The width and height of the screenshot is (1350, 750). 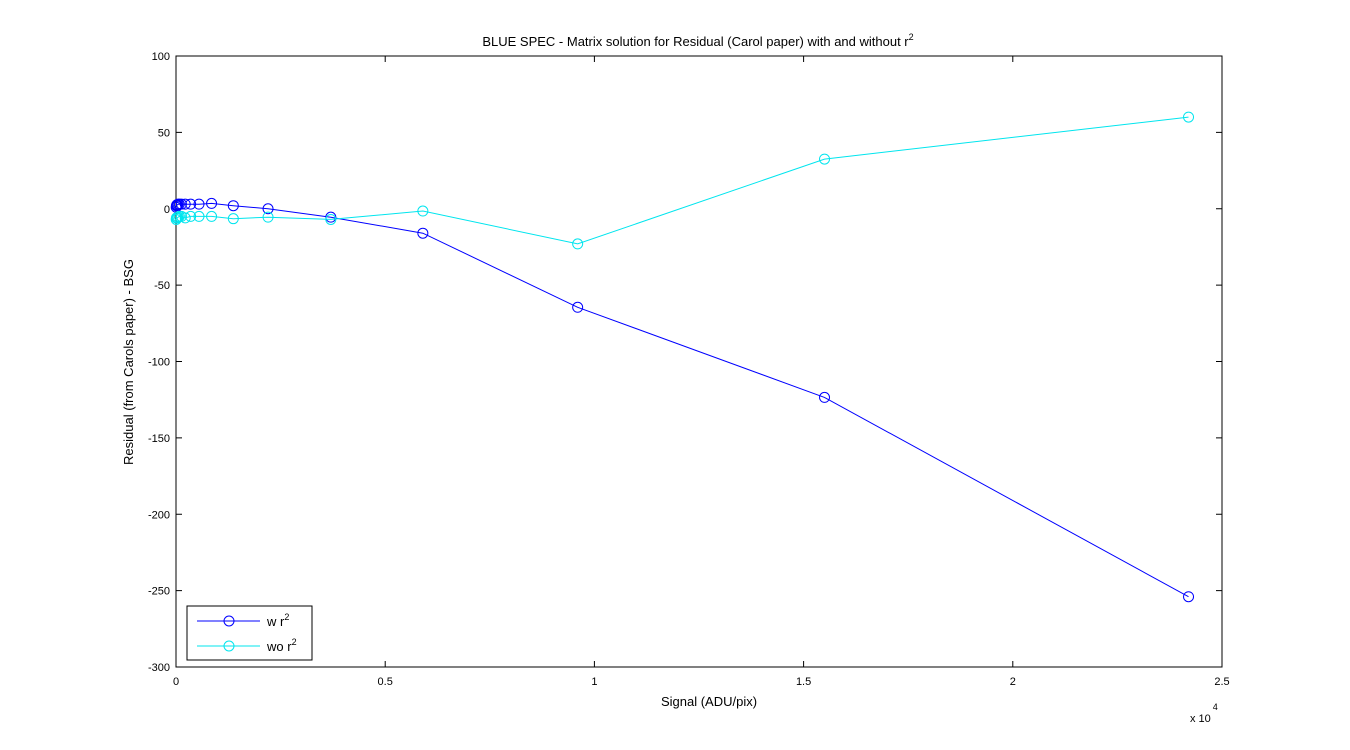 What do you see at coordinates (1013, 682) in the screenshot?
I see `x-tick-label: 2` at bounding box center [1013, 682].